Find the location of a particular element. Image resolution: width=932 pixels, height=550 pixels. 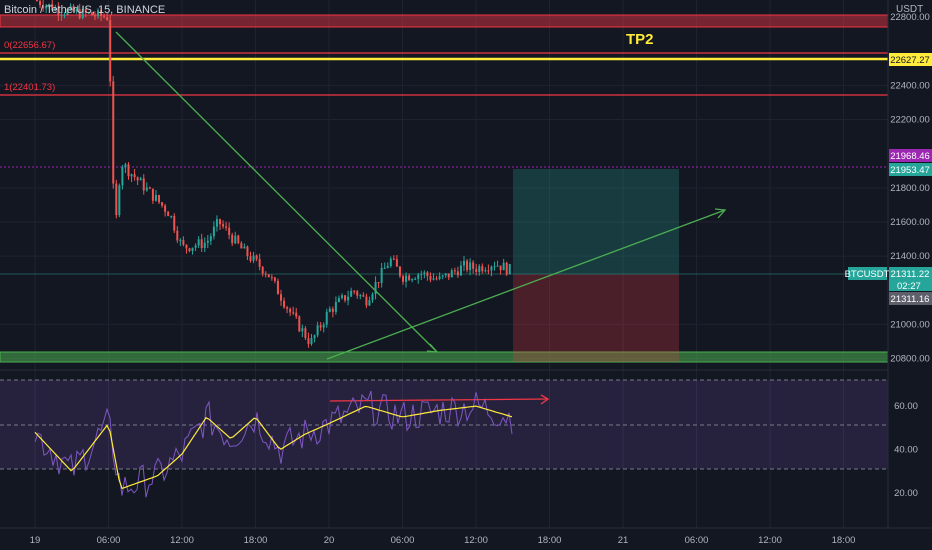

purple-price-tag is located at coordinates (910, 155).